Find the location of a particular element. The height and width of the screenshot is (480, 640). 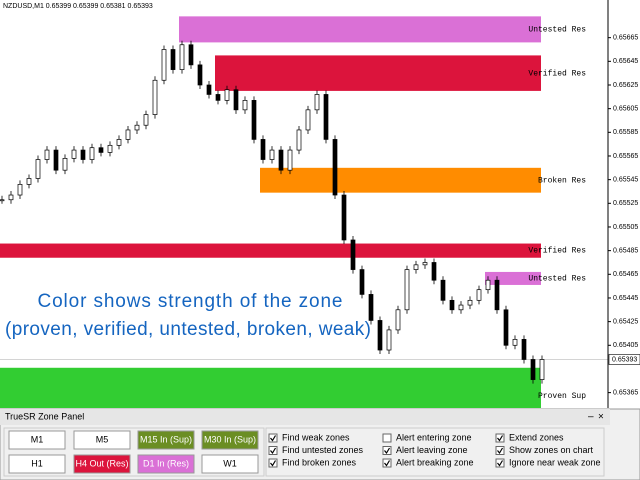

button-label: M1 is located at coordinates (37, 439).